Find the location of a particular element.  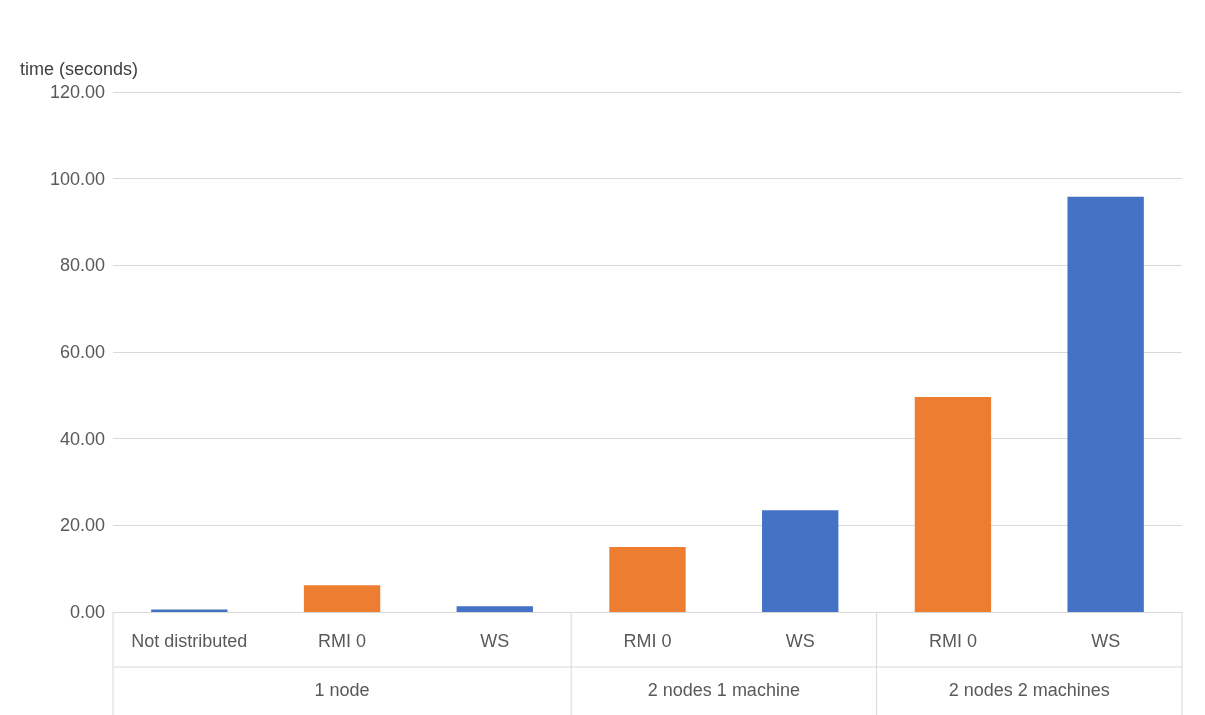

y-tick-label: 60.00 is located at coordinates (82, 352).